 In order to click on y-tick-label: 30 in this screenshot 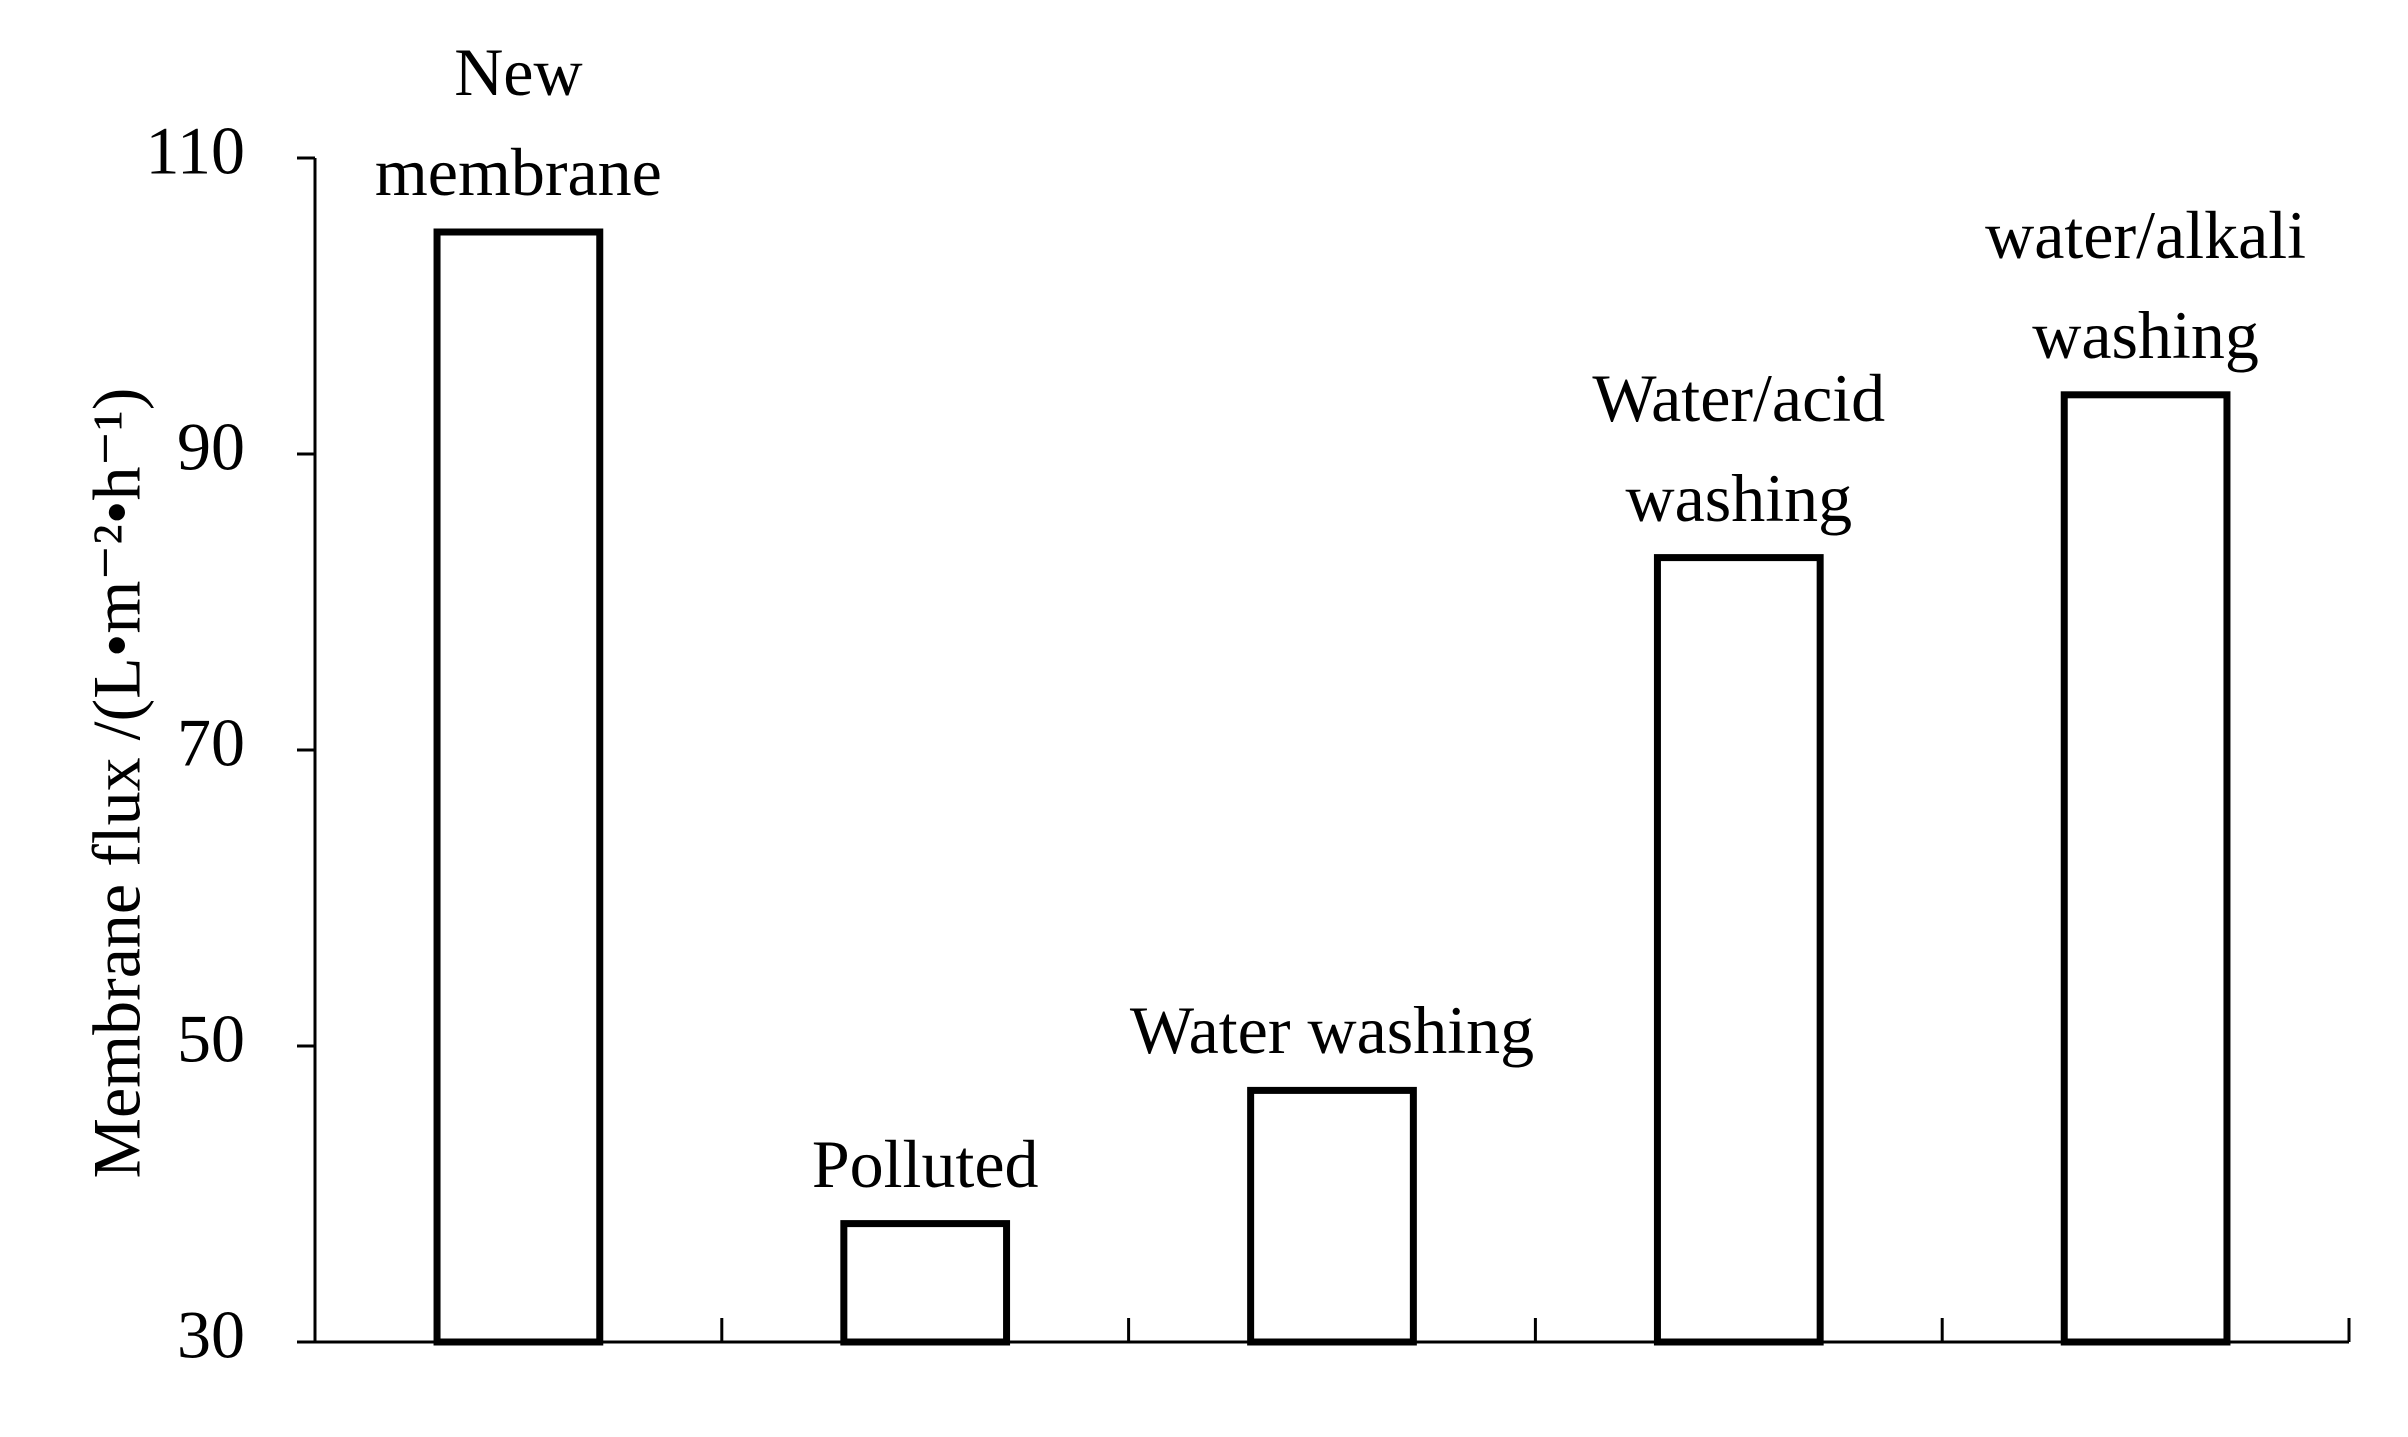, I will do `click(211, 1335)`.